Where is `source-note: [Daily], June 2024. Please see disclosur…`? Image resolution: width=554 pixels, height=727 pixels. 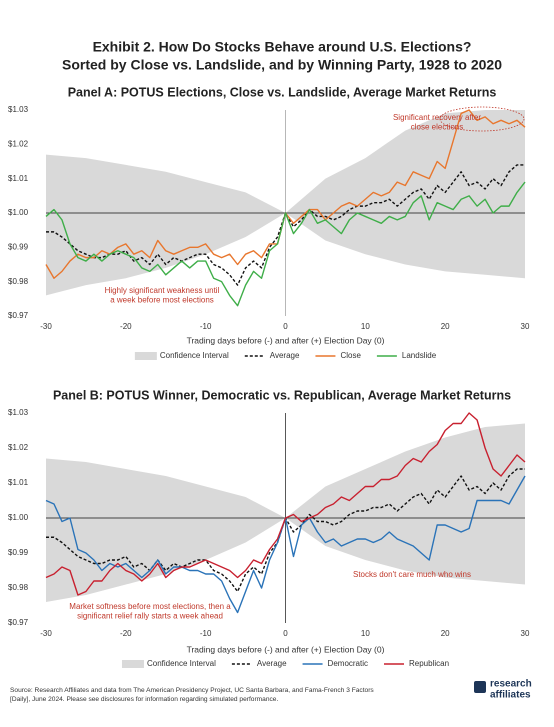 source-note: [Daily], June 2024. Please see disclosur… is located at coordinates (144, 699).